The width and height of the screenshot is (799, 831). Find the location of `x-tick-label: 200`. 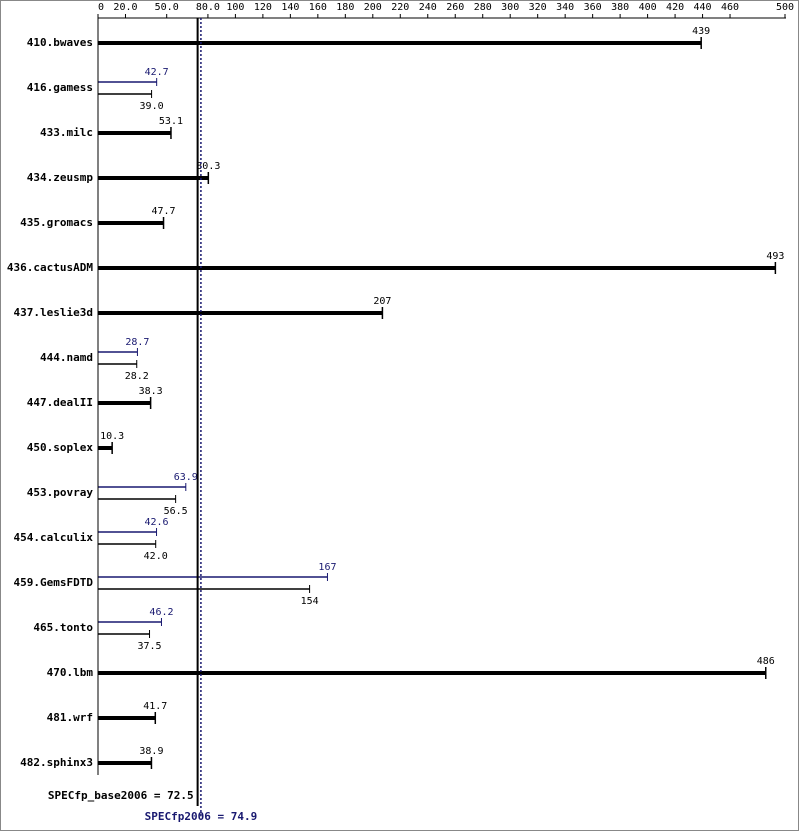

x-tick-label: 200 is located at coordinates (373, 7).